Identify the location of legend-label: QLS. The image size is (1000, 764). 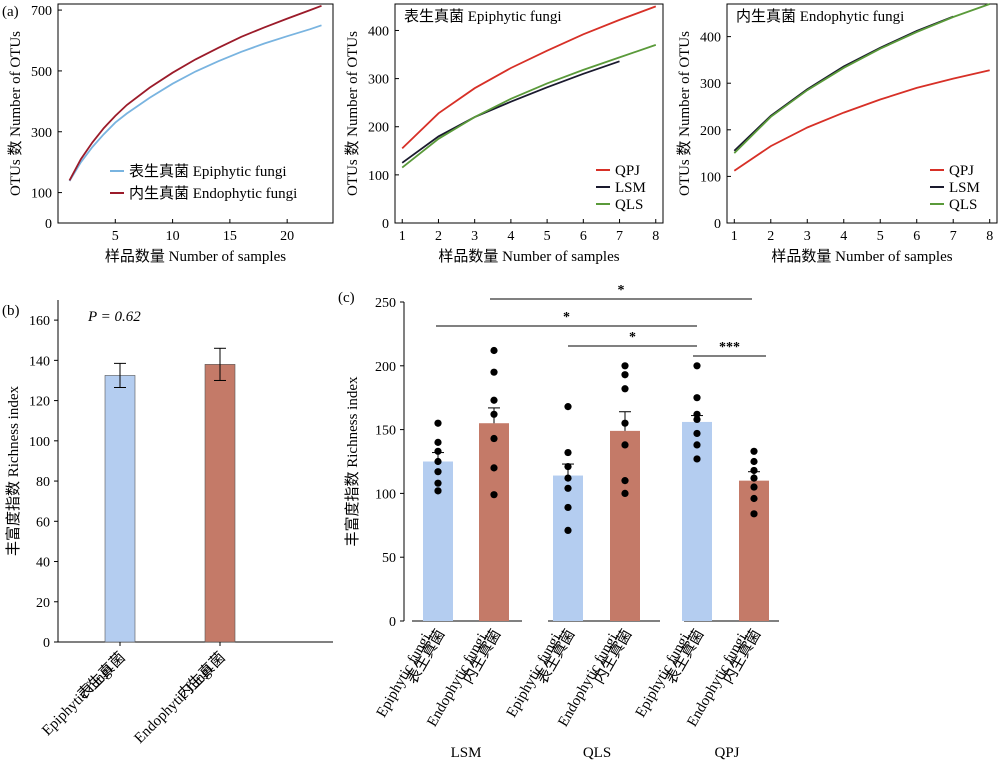
(963, 205).